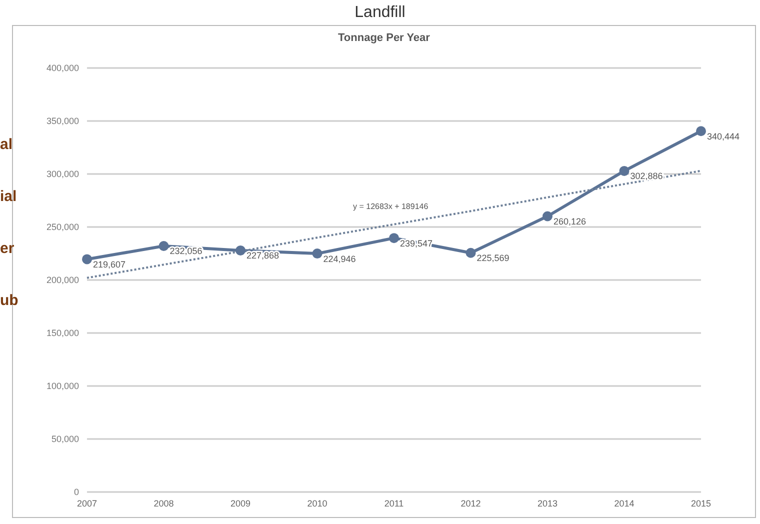 The height and width of the screenshot is (524, 760). What do you see at coordinates (380, 13) in the screenshot?
I see `chart-title: Landfill` at bounding box center [380, 13].